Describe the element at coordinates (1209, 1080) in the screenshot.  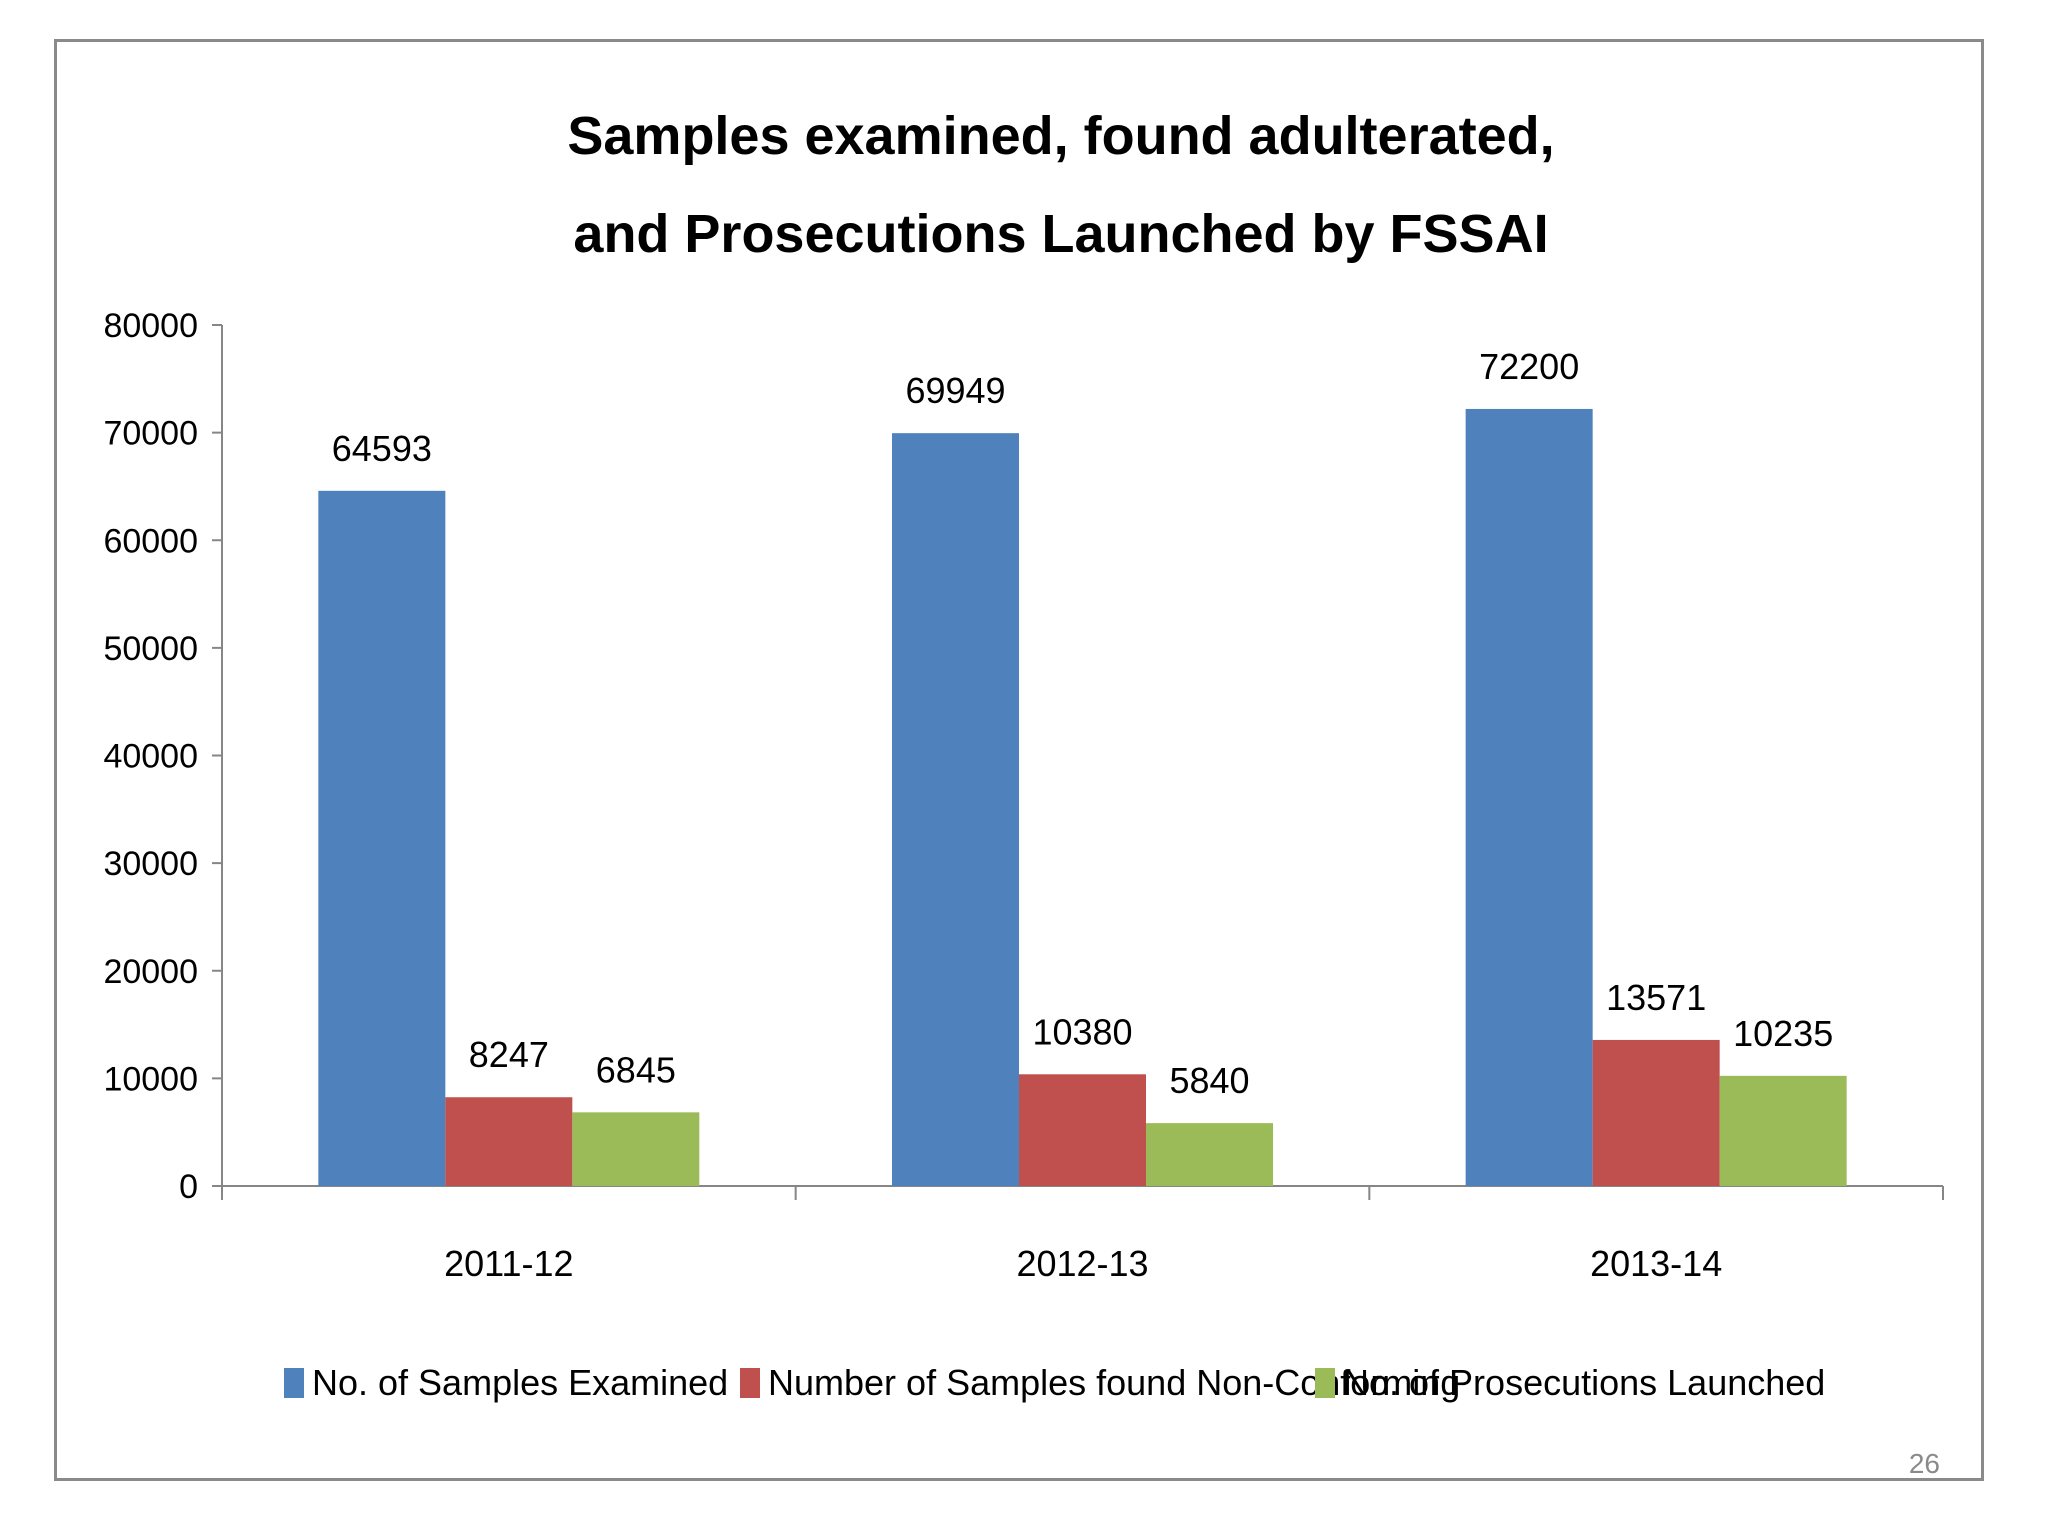
I see `data-label: 5840` at that location.